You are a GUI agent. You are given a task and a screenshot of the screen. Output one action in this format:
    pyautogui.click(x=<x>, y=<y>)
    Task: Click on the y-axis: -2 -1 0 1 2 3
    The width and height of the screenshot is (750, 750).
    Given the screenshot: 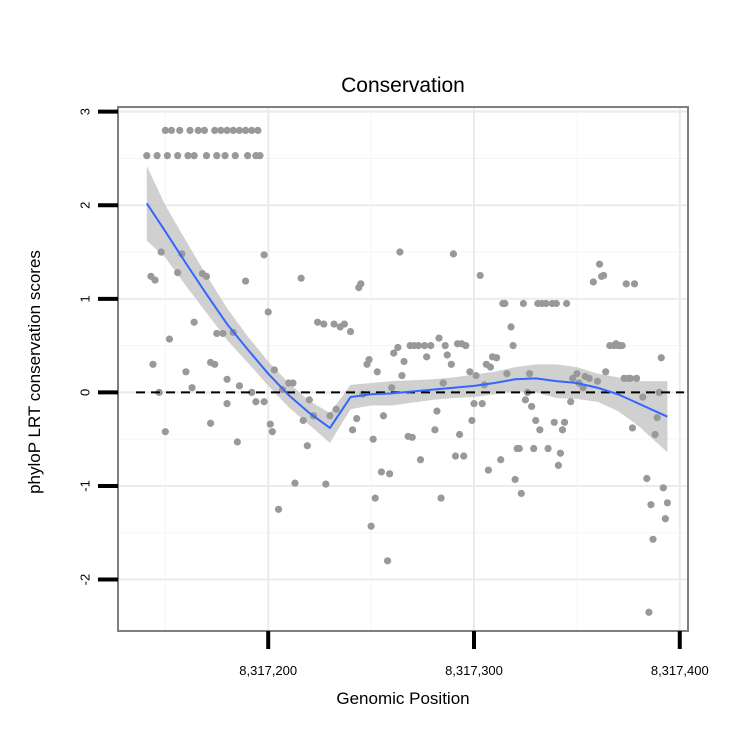 What is the action you would take?
    pyautogui.click(x=97, y=346)
    